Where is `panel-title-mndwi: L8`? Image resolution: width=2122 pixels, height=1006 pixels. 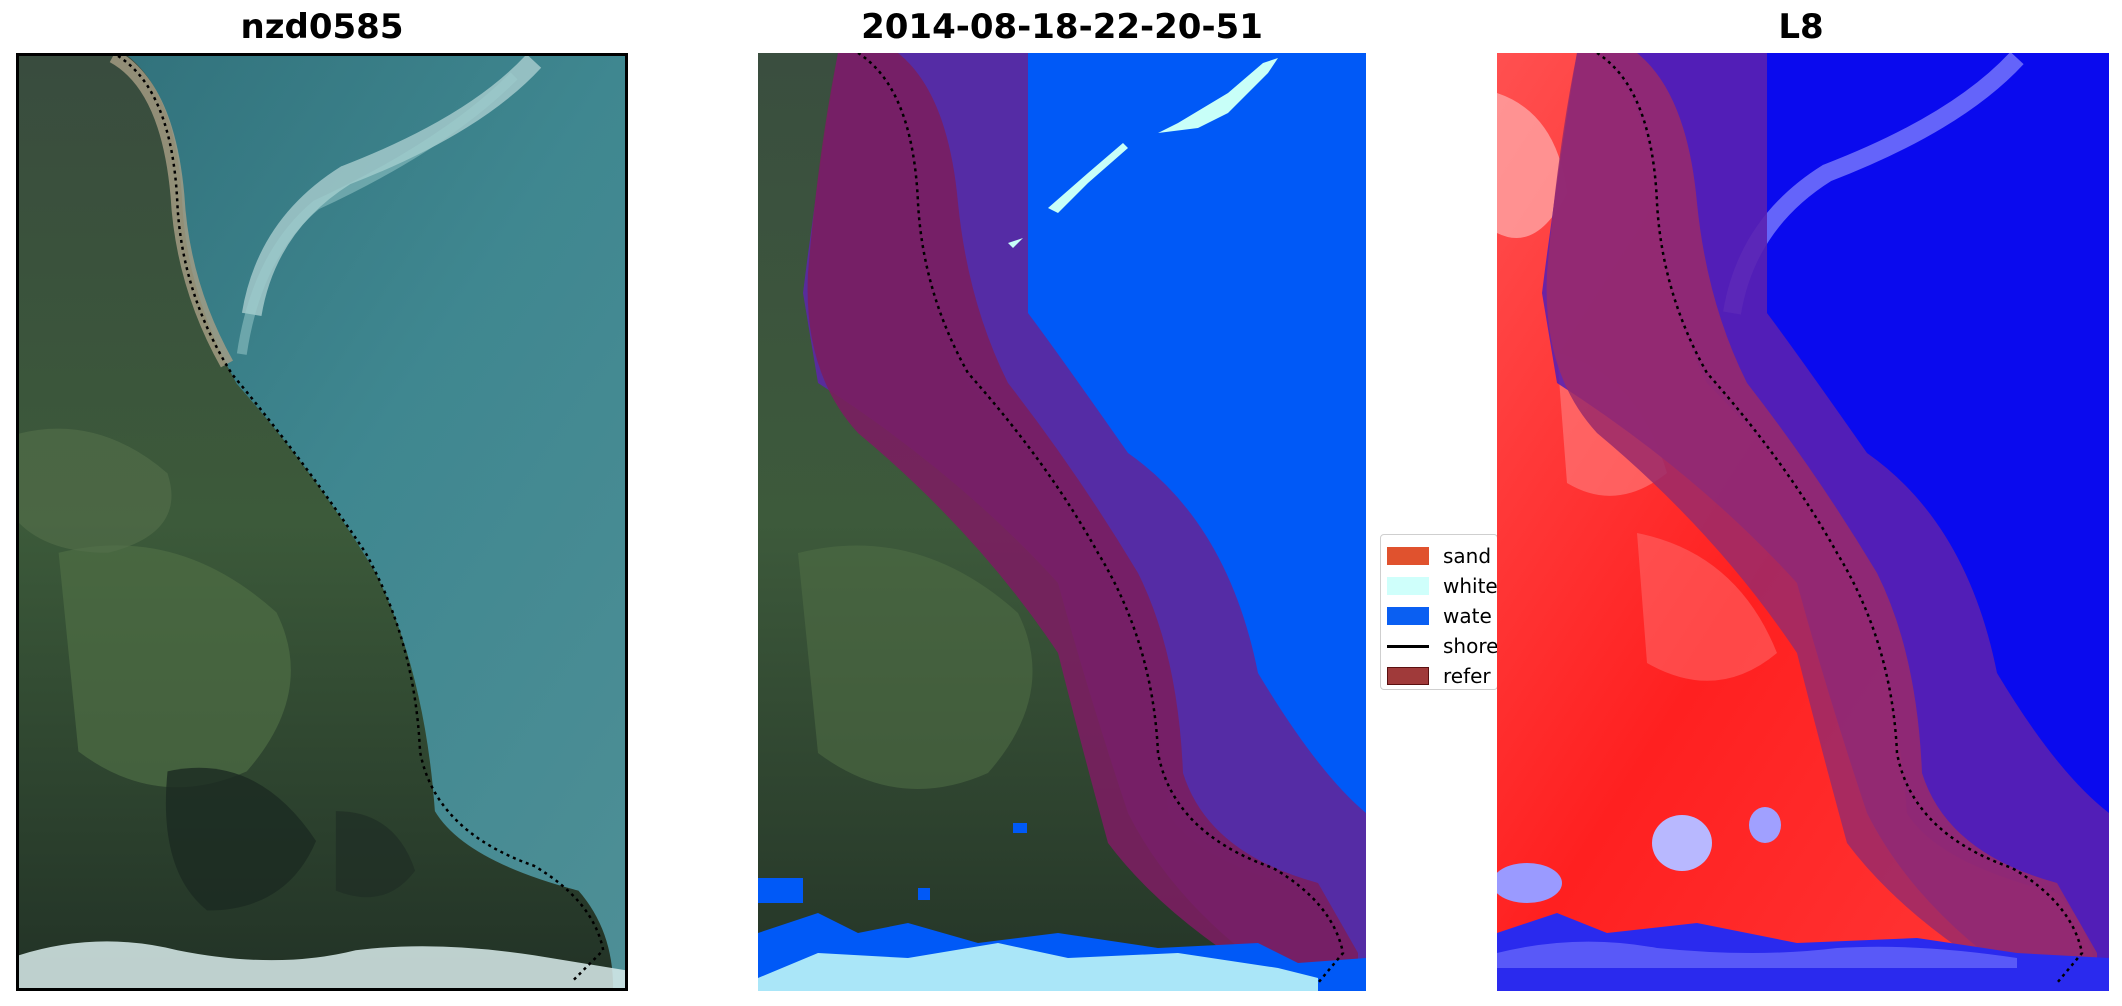
panel-title-mndwi: L8 is located at coordinates (1801, 27).